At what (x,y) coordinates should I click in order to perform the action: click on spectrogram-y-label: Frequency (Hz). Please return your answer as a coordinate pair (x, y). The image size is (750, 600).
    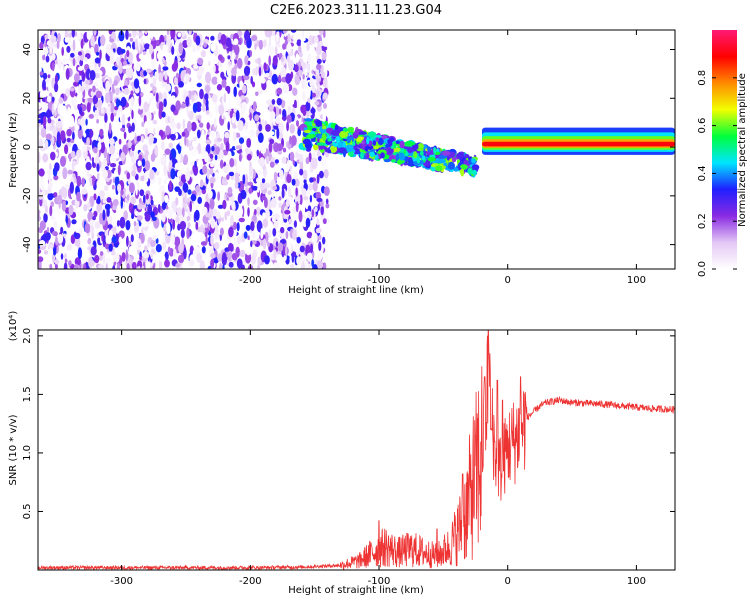
    Looking at the image, I should click on (13, 150).